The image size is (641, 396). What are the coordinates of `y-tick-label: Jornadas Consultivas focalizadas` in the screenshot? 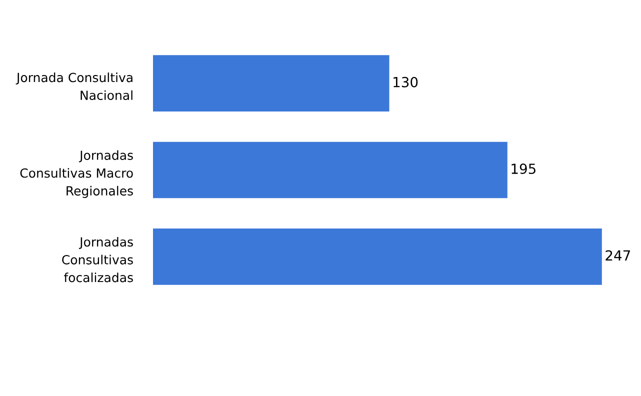 It's located at (97, 259).